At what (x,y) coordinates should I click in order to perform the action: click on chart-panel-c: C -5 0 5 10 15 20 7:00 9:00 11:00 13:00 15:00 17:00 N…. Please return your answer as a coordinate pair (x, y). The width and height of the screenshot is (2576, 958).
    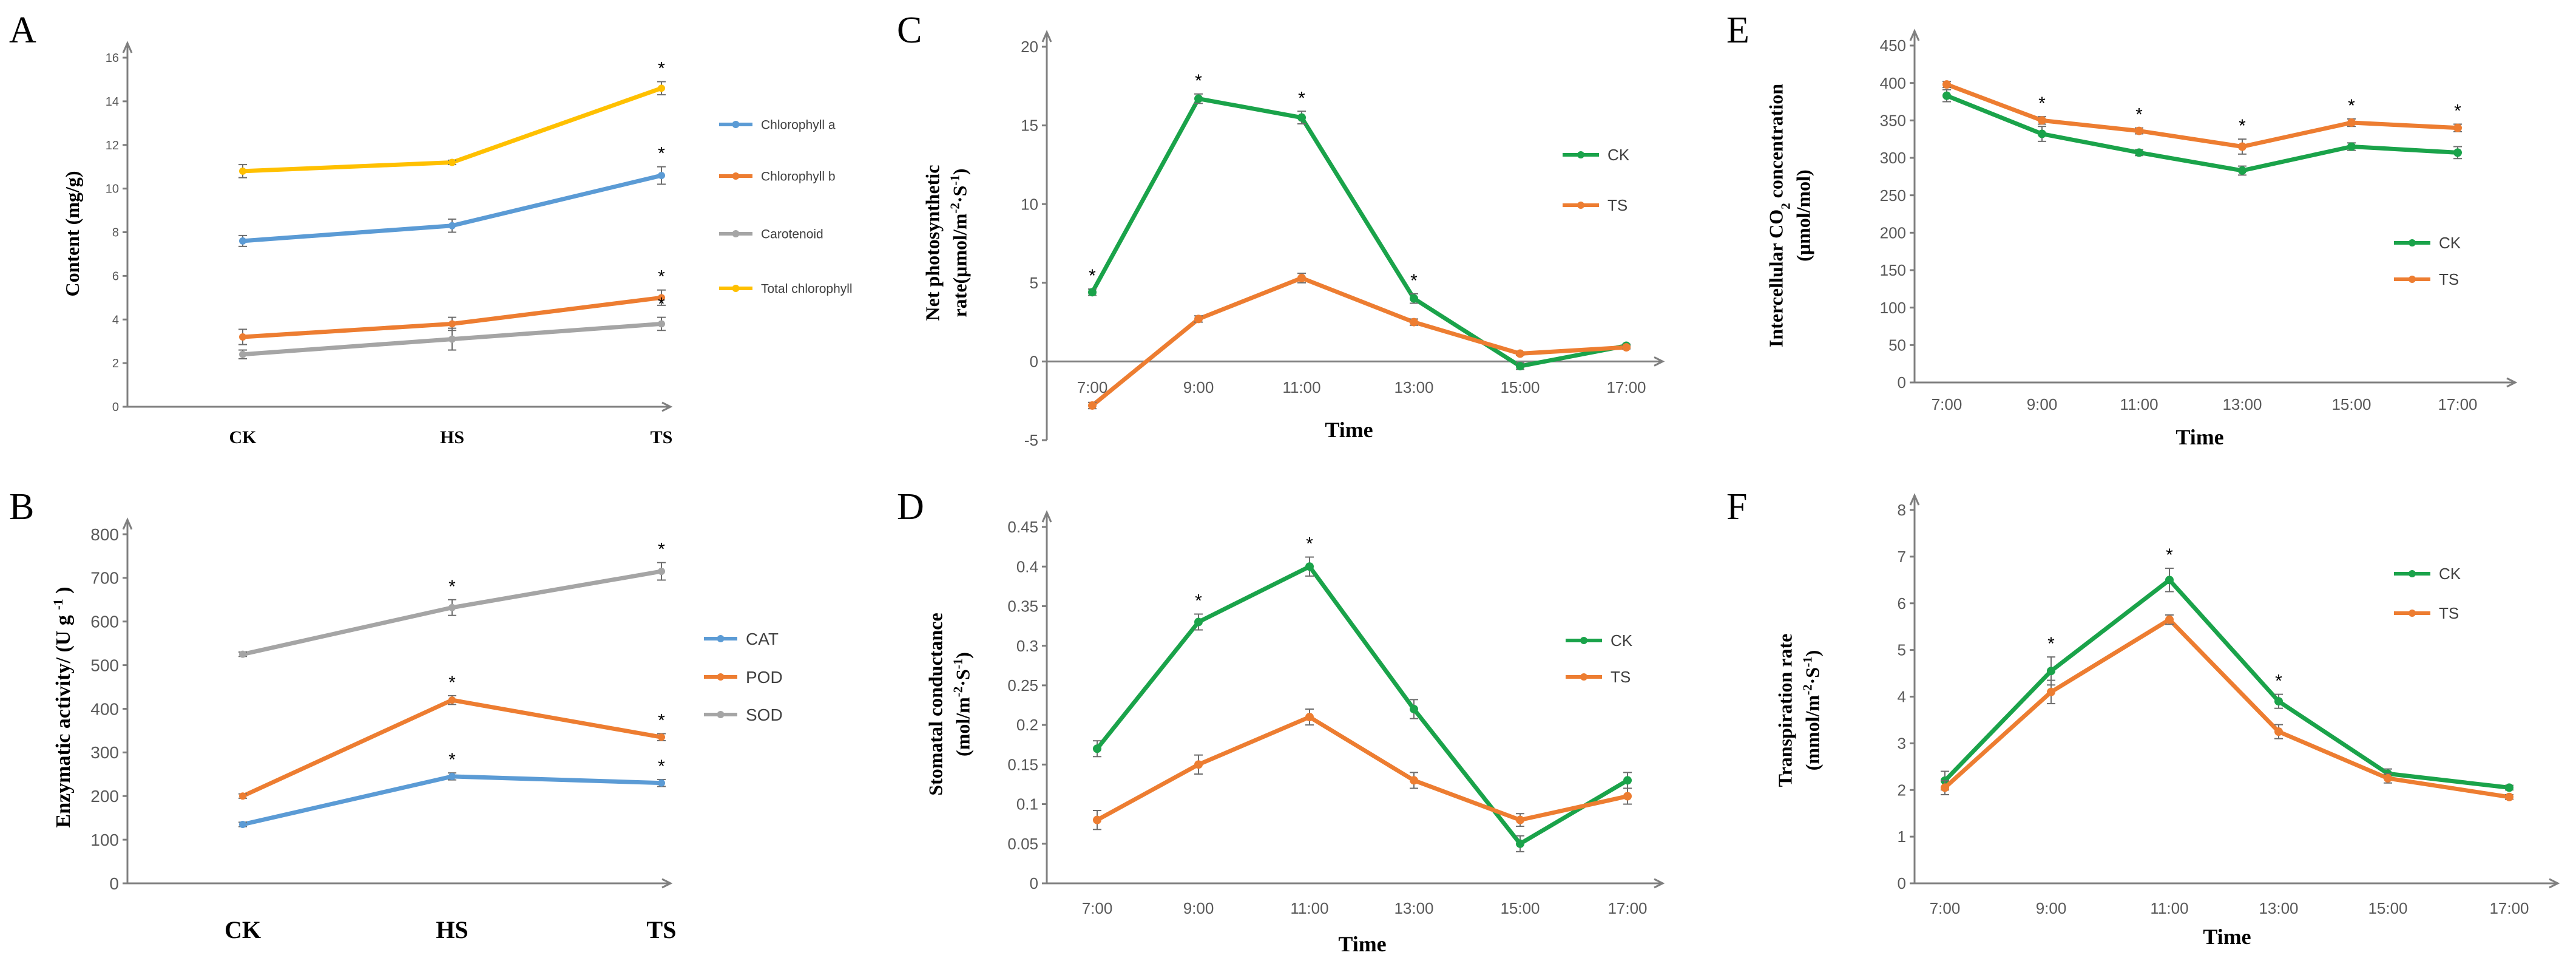
    Looking at the image, I should click on (1281, 229).